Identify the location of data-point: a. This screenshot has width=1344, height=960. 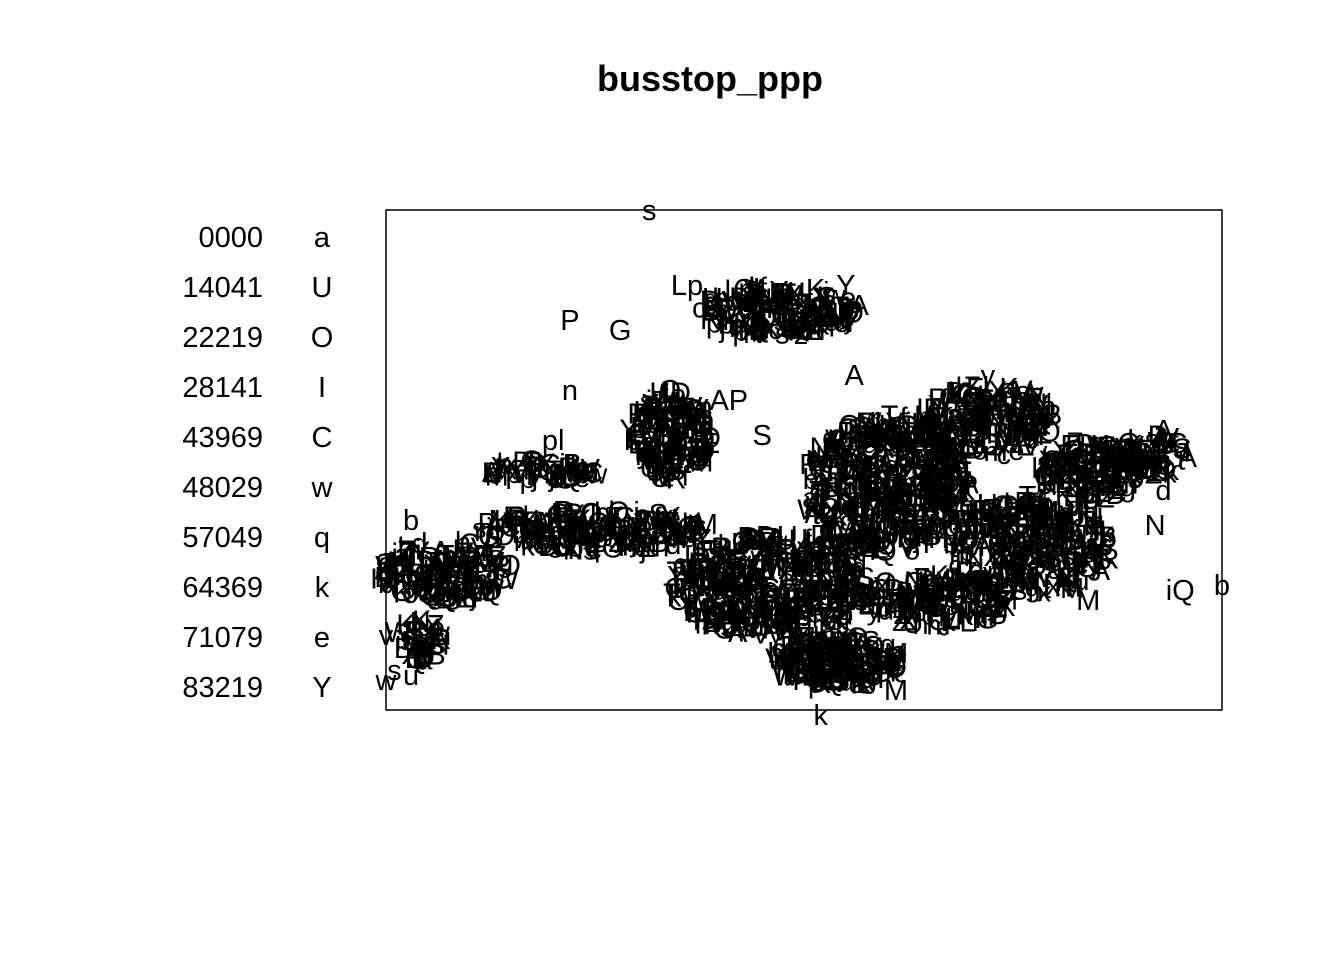
(810, 315).